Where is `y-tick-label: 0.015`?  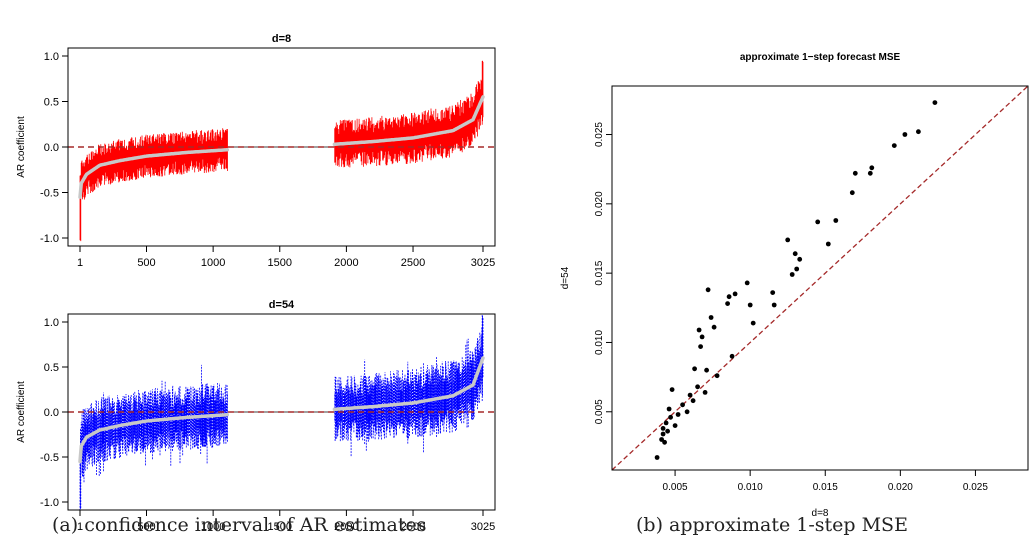
y-tick-label: 0.015 is located at coordinates (599, 272).